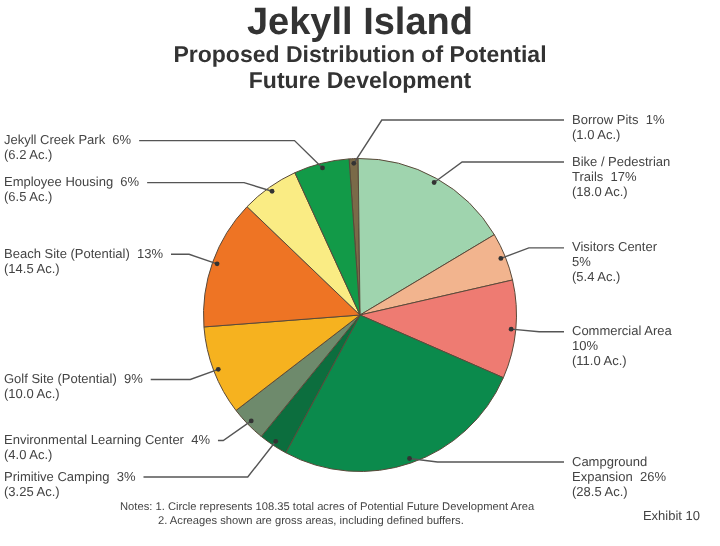 Image resolution: width=720 pixels, height=546 pixels. I want to click on chart-title: Jekyll Island, so click(359, 23).